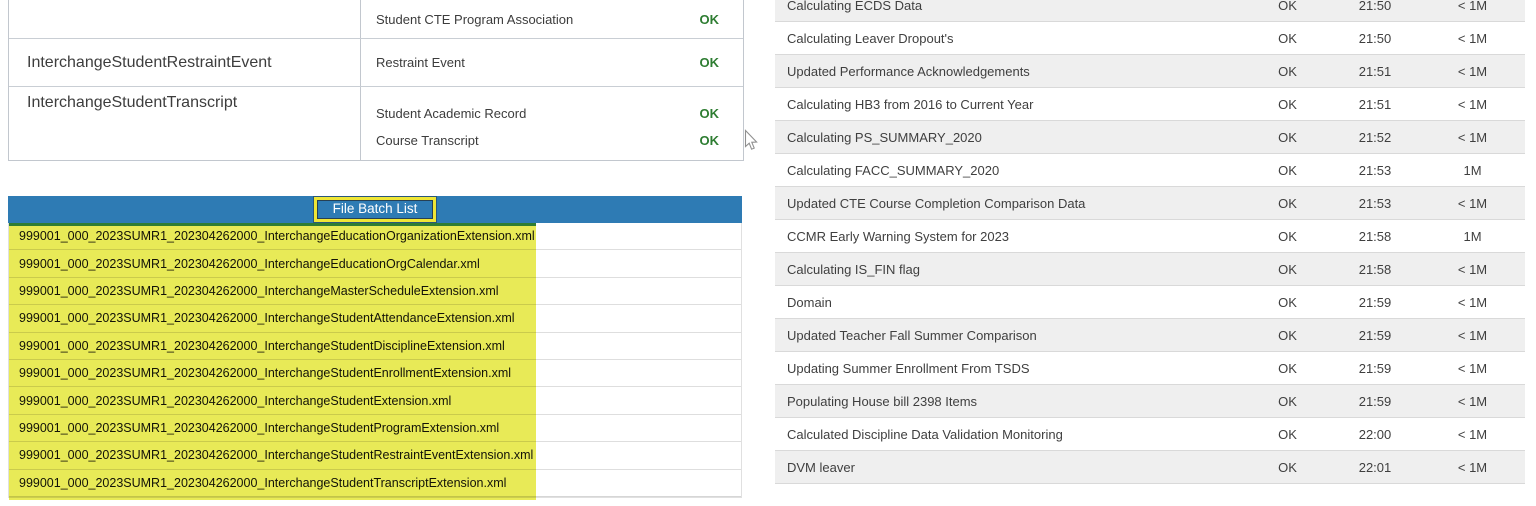  Describe the element at coordinates (427, 140) in the screenshot. I see `interchange-entry-label: Course Transcript` at that location.